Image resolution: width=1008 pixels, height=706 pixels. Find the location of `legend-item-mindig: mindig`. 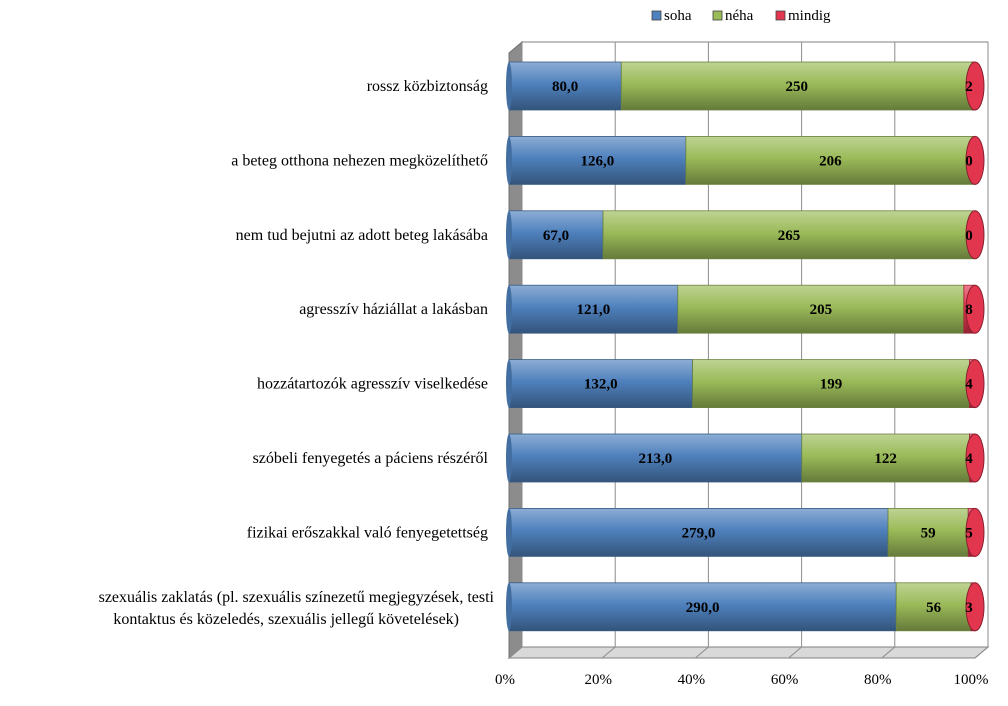

legend-item-mindig: mindig is located at coordinates (803, 16).